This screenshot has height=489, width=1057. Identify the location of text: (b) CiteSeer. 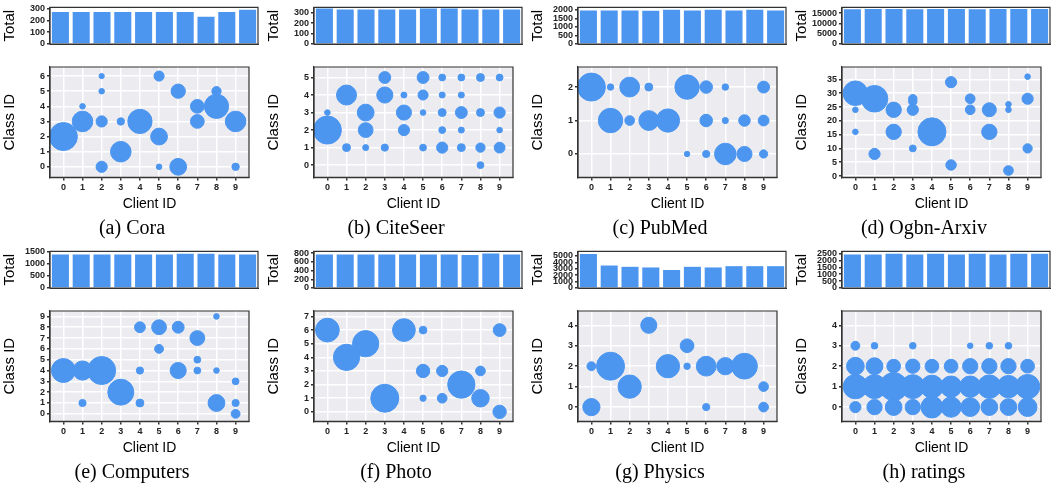
(396, 227).